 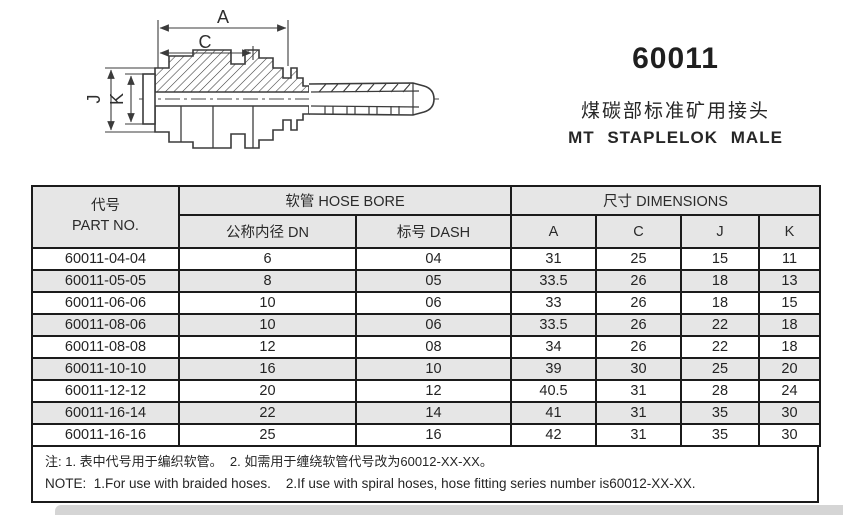 I want to click on table-row: 60011-04-04 6 04 31 25 15 11, so click(x=426, y=259).